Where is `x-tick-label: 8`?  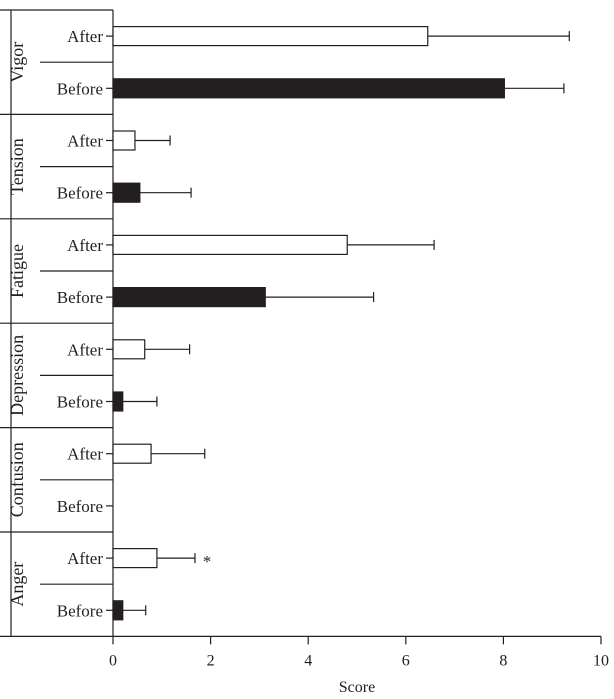
x-tick-label: 8 is located at coordinates (503, 660).